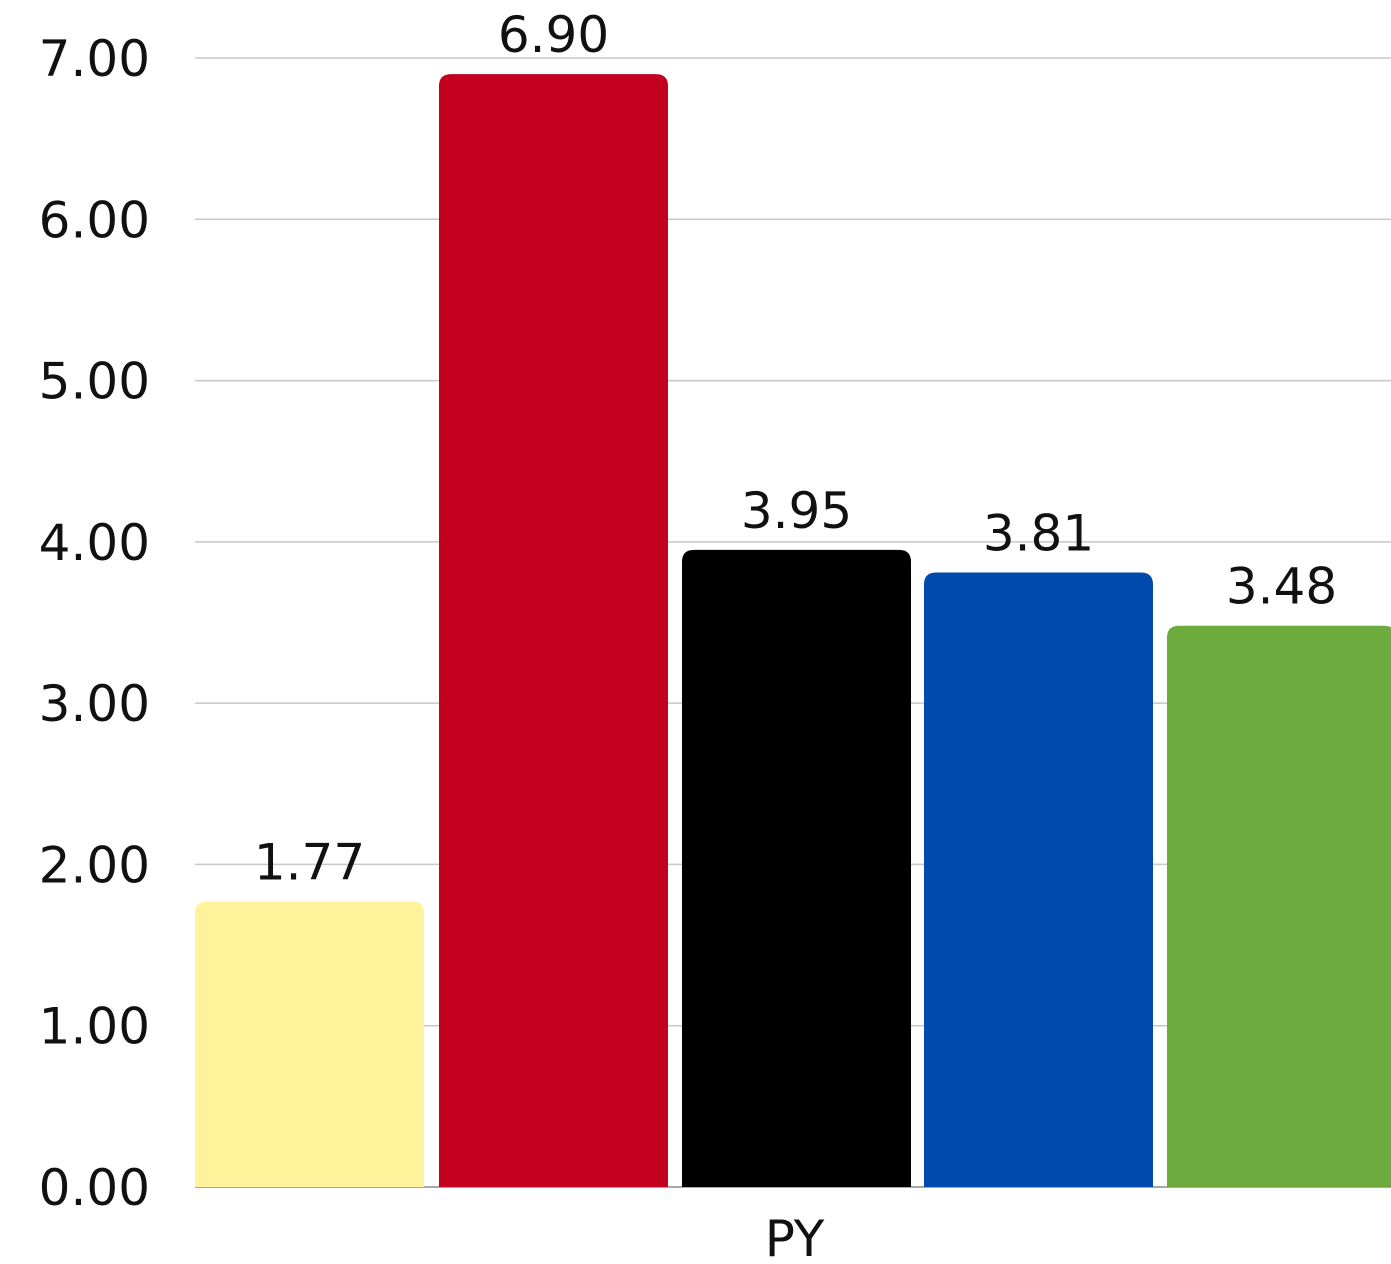 Image resolution: width=1391 pixels, height=1264 pixels. I want to click on data-label: 3.95, so click(796, 511).